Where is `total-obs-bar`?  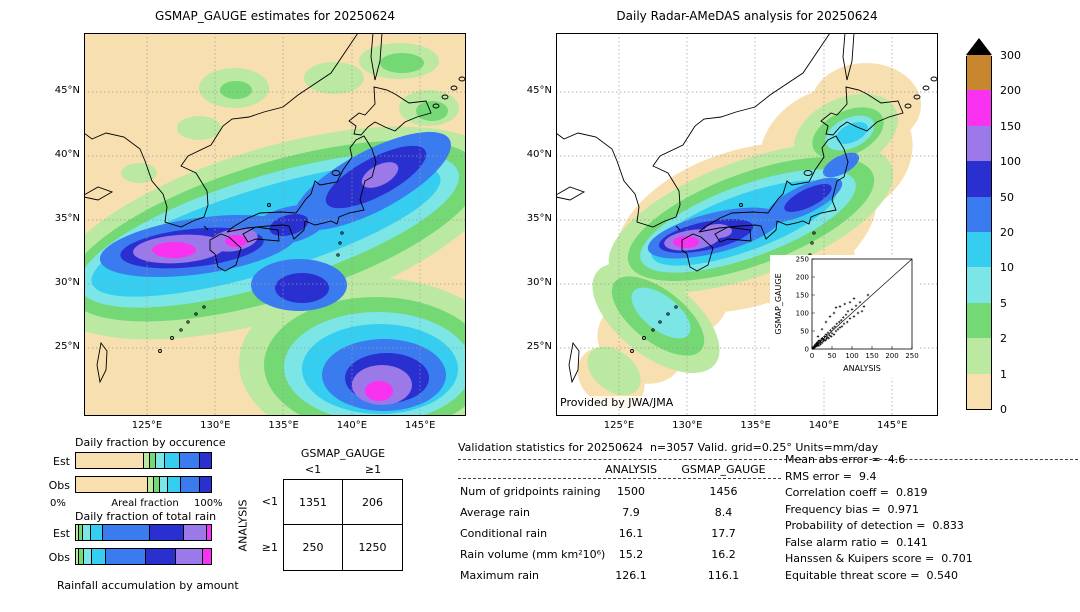 total-obs-bar is located at coordinates (143, 556).